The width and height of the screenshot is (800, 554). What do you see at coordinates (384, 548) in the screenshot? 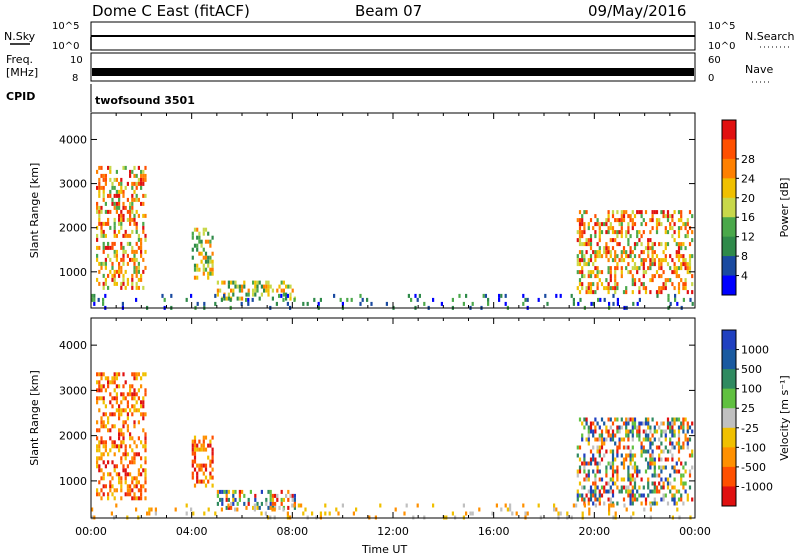
I see `x-axis-title: Time UT` at bounding box center [384, 548].